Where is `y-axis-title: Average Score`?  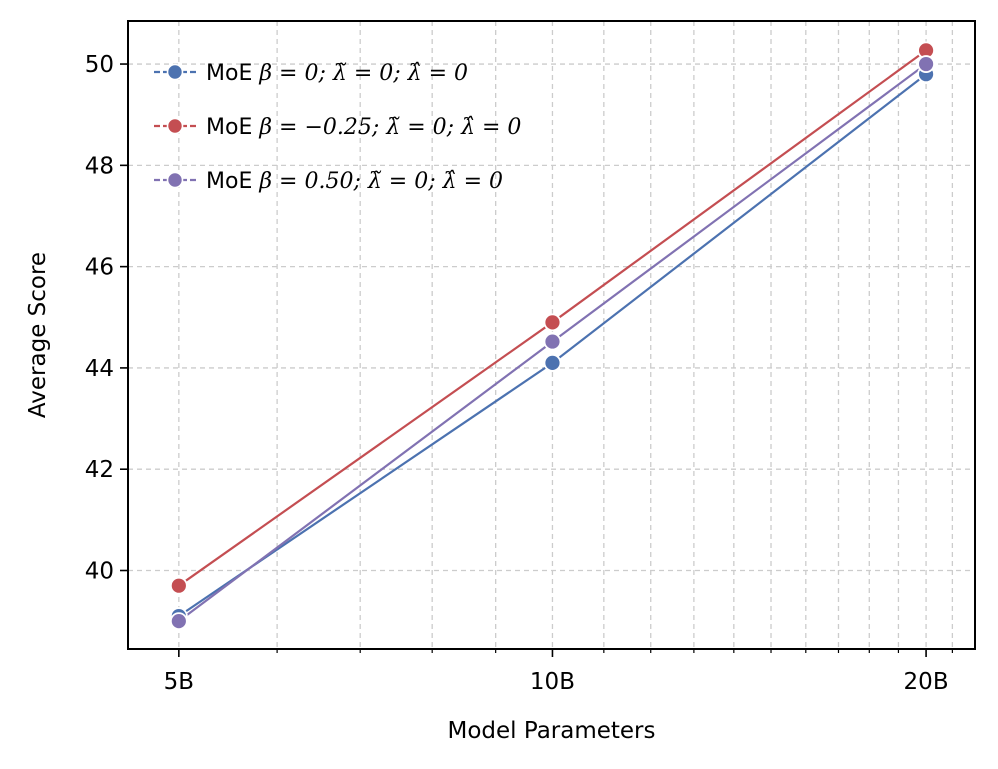
y-axis-title: Average Score is located at coordinates (38, 335).